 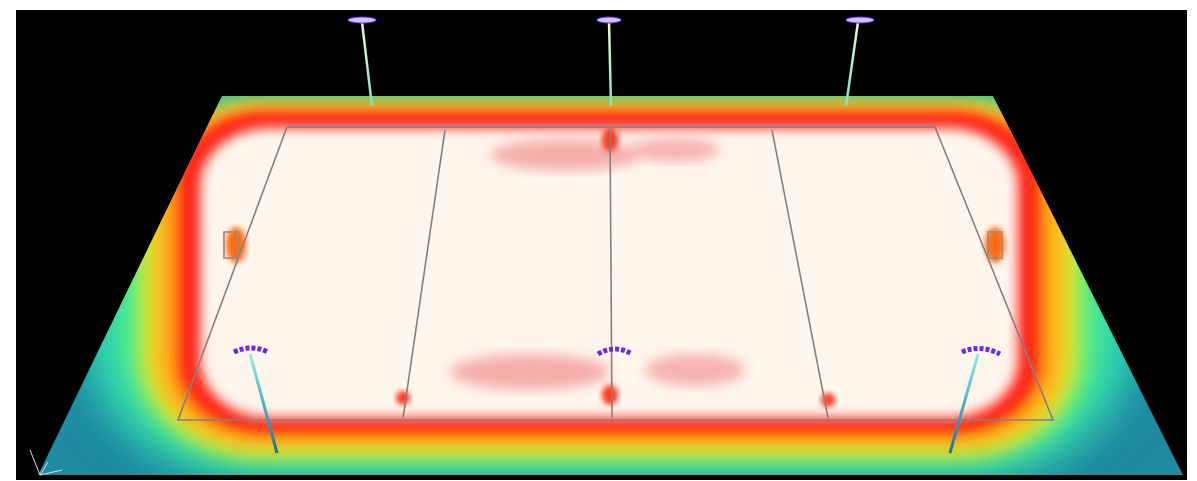 I want to click on light-poles-bottom, so click(x=617, y=399).